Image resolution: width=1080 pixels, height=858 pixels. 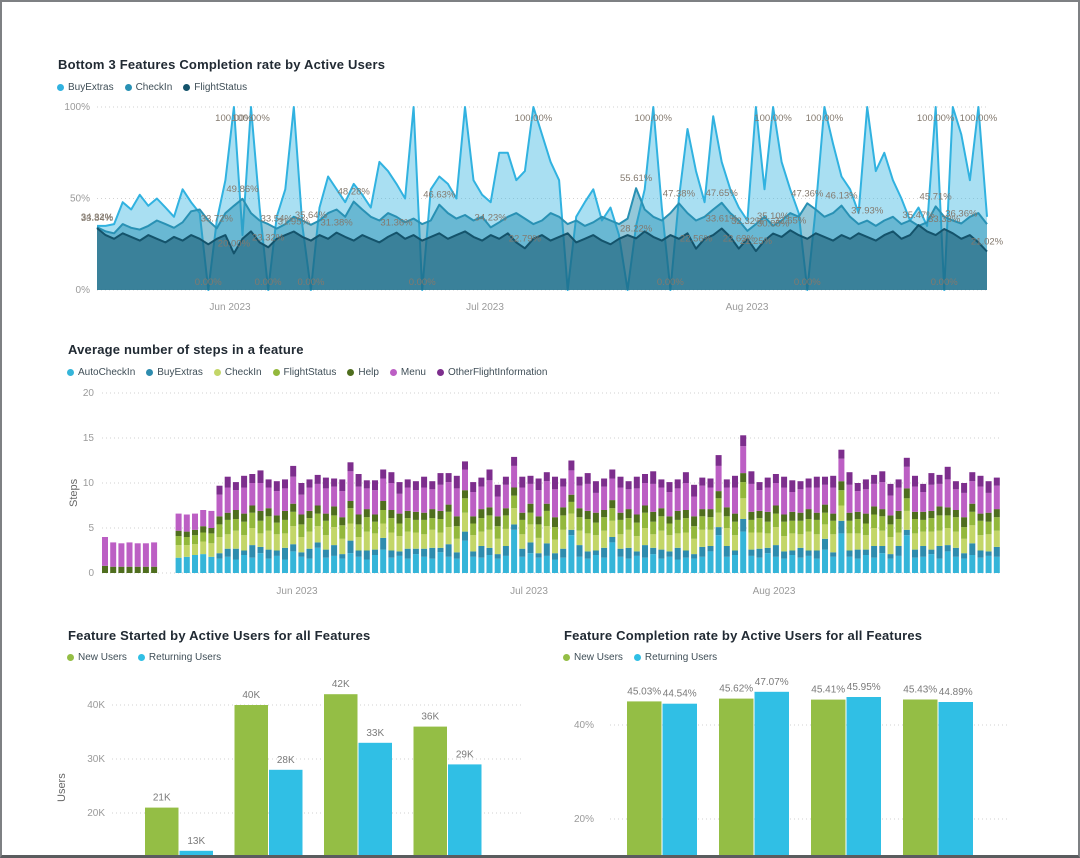 I want to click on legend-item-buyextras: BuyExtras, so click(x=85, y=87).